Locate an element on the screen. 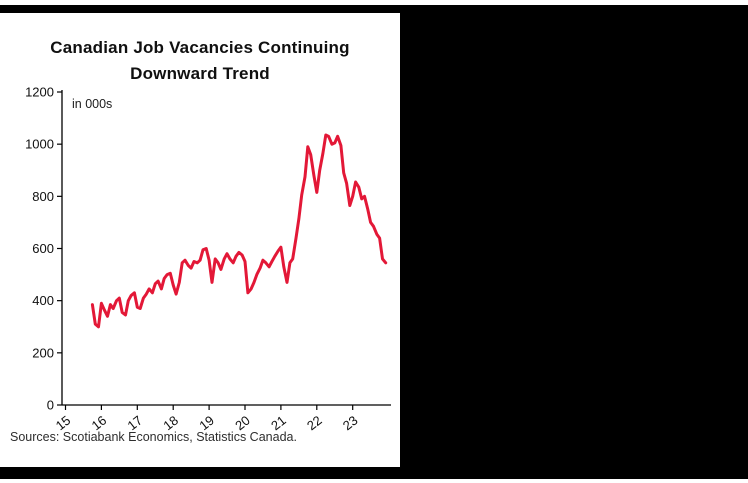  y-tick-label: 600 is located at coordinates (43, 248).